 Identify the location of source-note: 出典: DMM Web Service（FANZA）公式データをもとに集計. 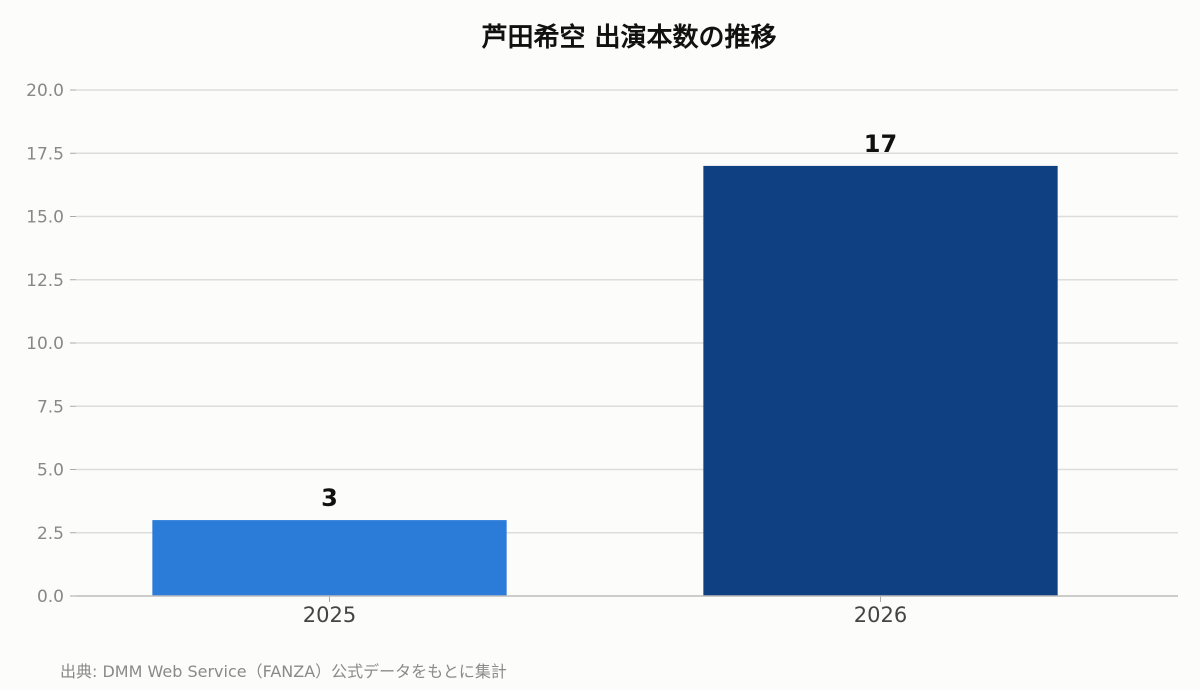
(283, 671).